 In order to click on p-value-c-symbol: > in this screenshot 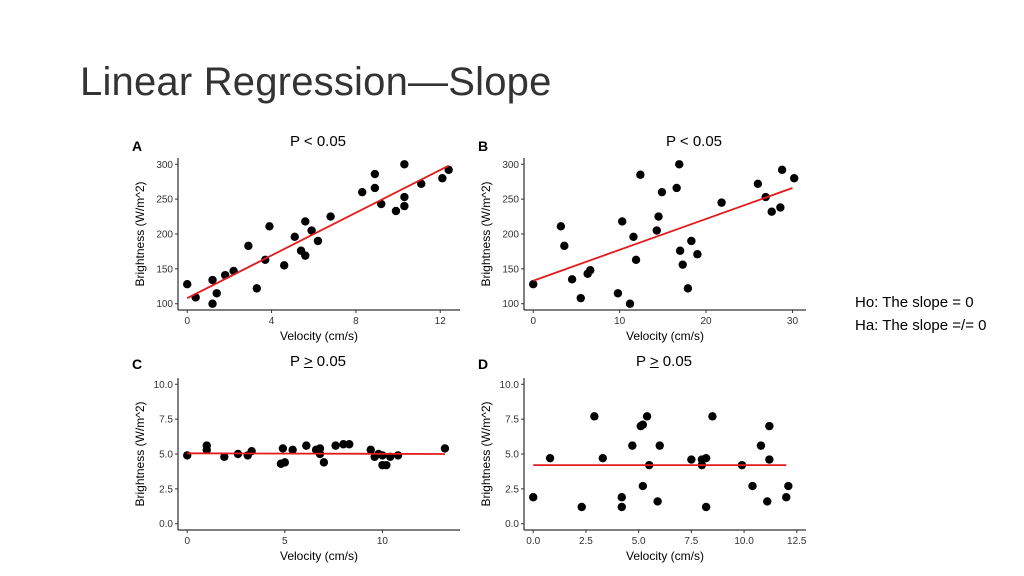, I will do `click(308, 361)`.